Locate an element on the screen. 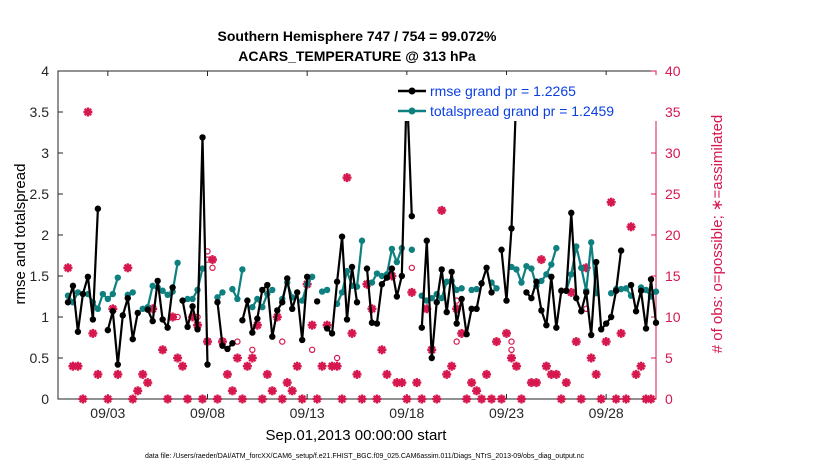 This screenshot has height=470, width=830. y-tick-label-left: 2.5 is located at coordinates (40, 194).